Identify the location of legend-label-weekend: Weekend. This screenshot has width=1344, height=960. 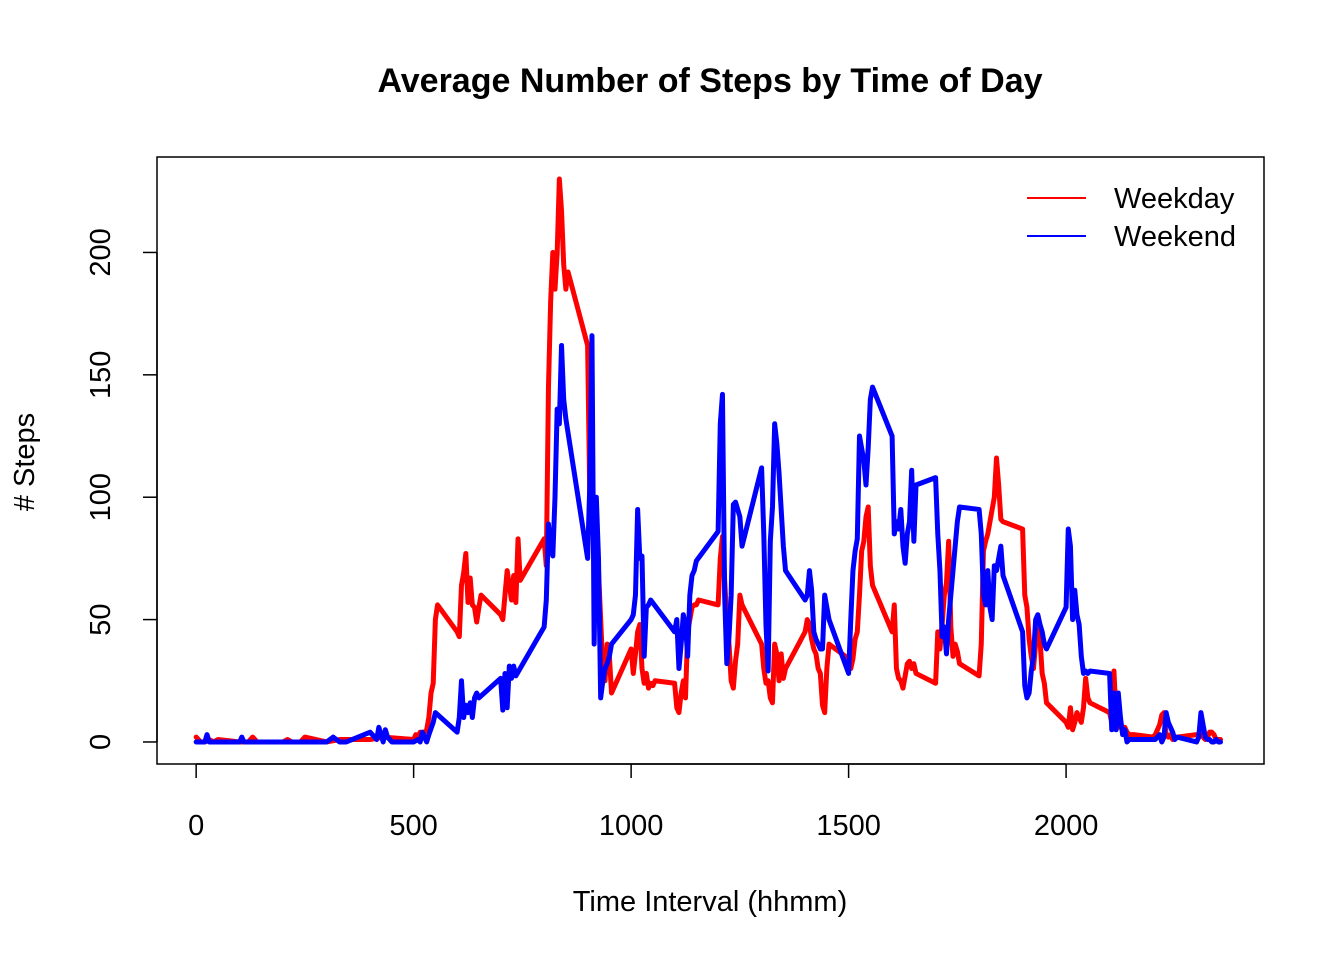
(1175, 237).